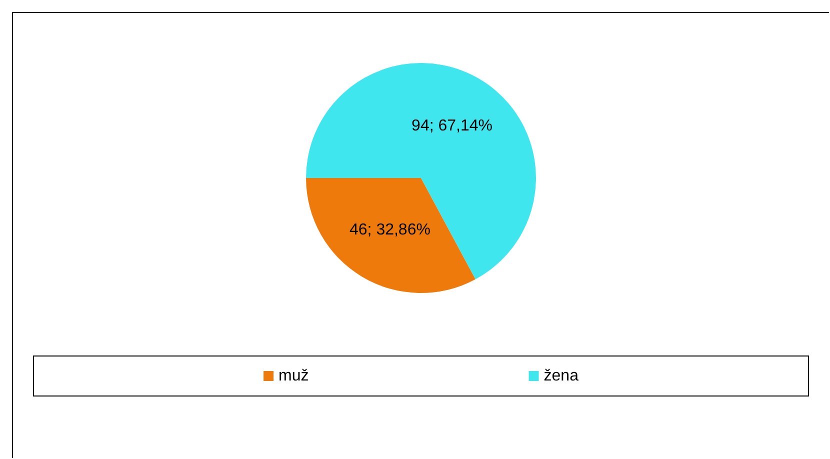 Image resolution: width=830 pixels, height=459 pixels. Describe the element at coordinates (452, 126) in the screenshot. I see `data-label: 94; 67,14%` at that location.